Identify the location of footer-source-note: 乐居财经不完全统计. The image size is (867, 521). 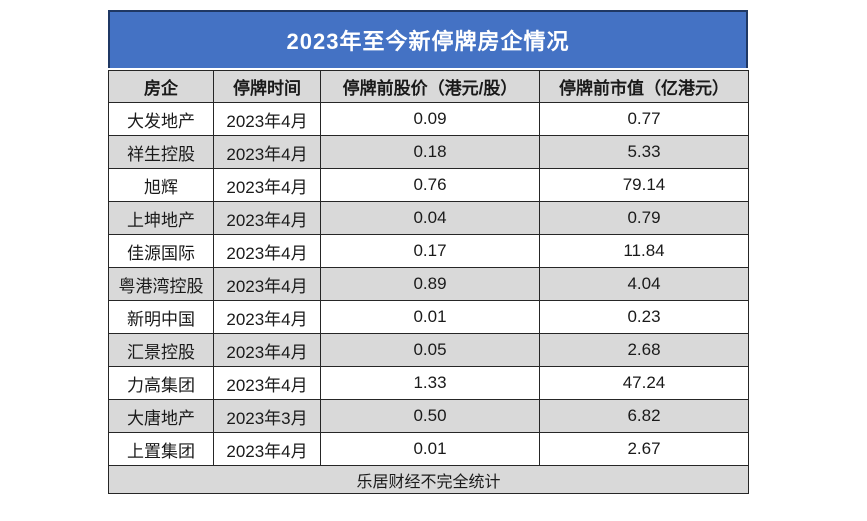
(428, 479).